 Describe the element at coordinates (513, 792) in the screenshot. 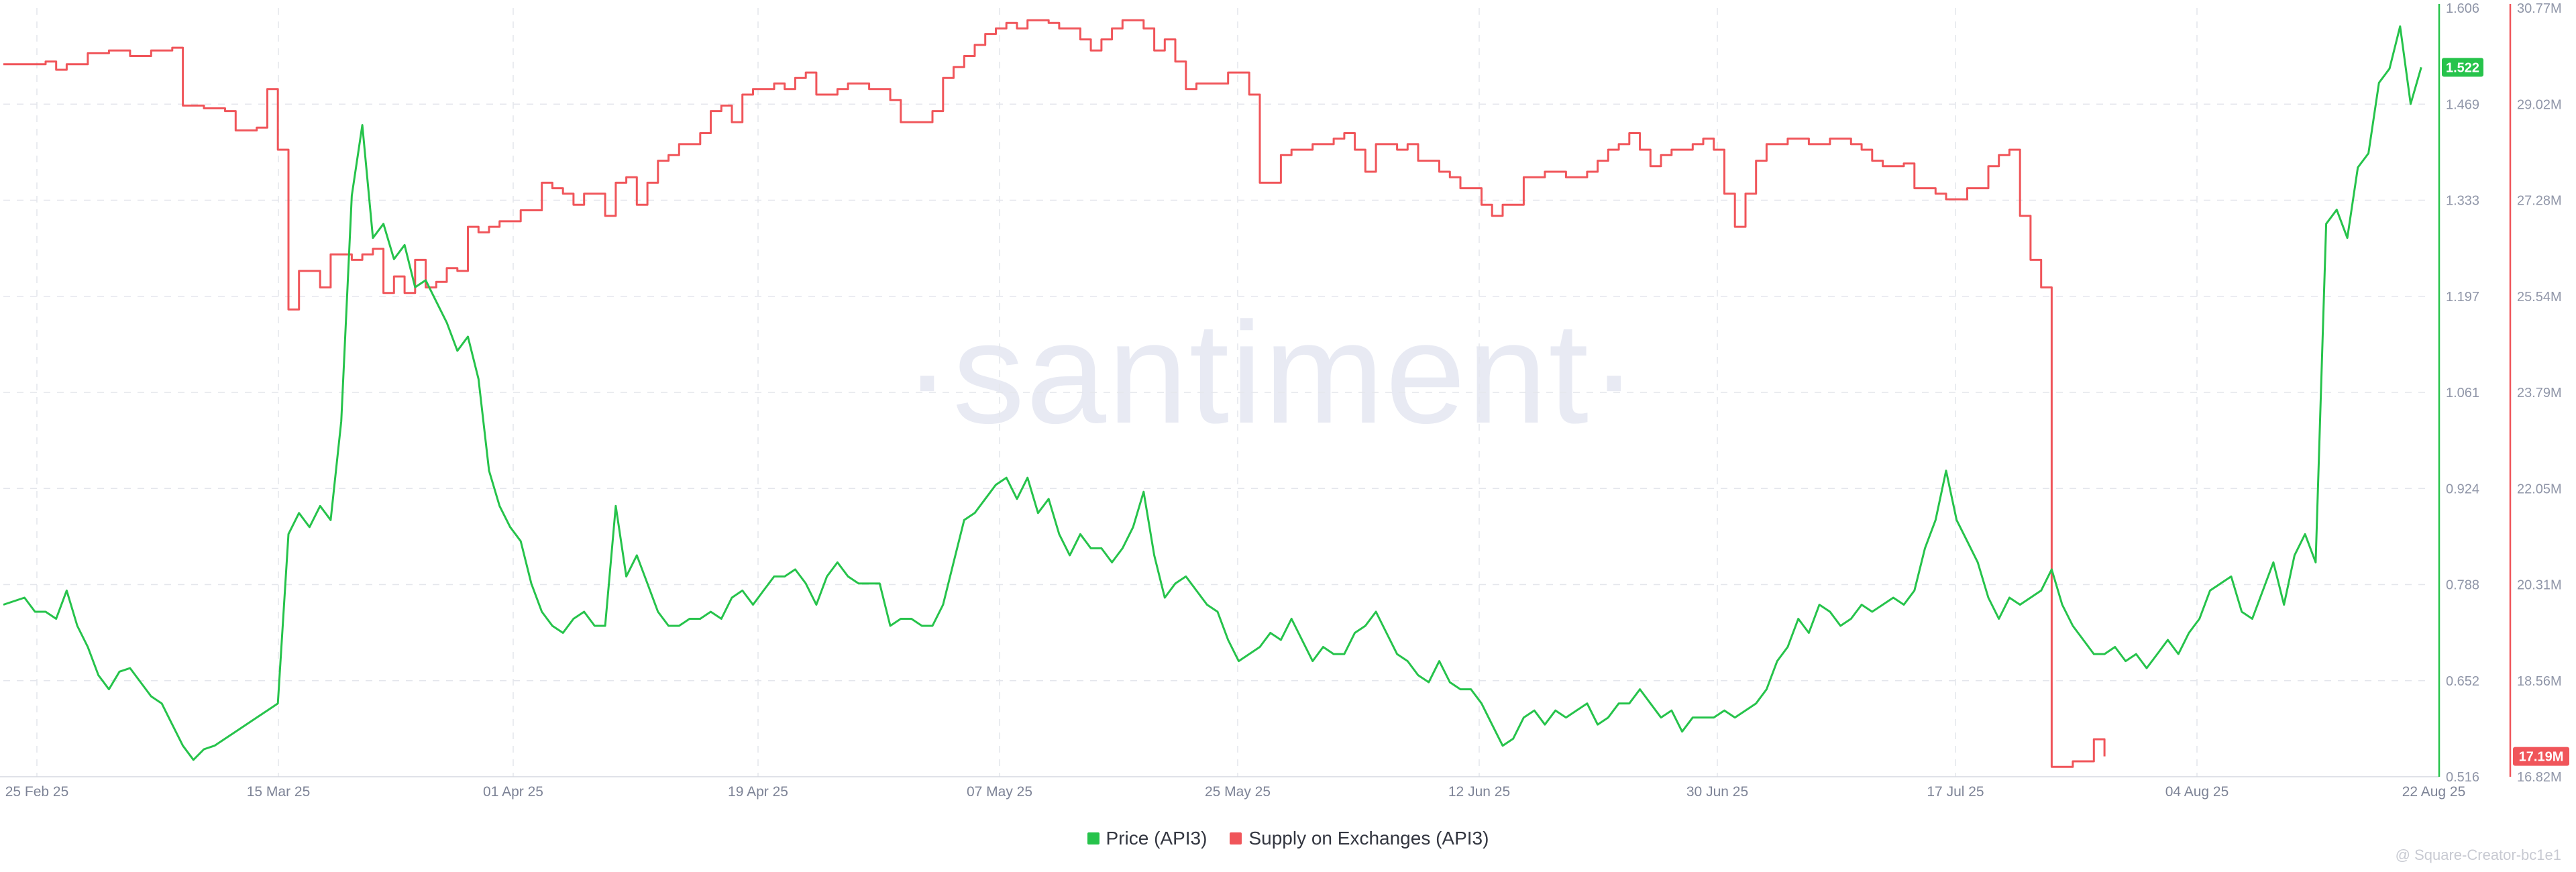

I see `x-axis-tick-label: 01 Apr 25` at that location.